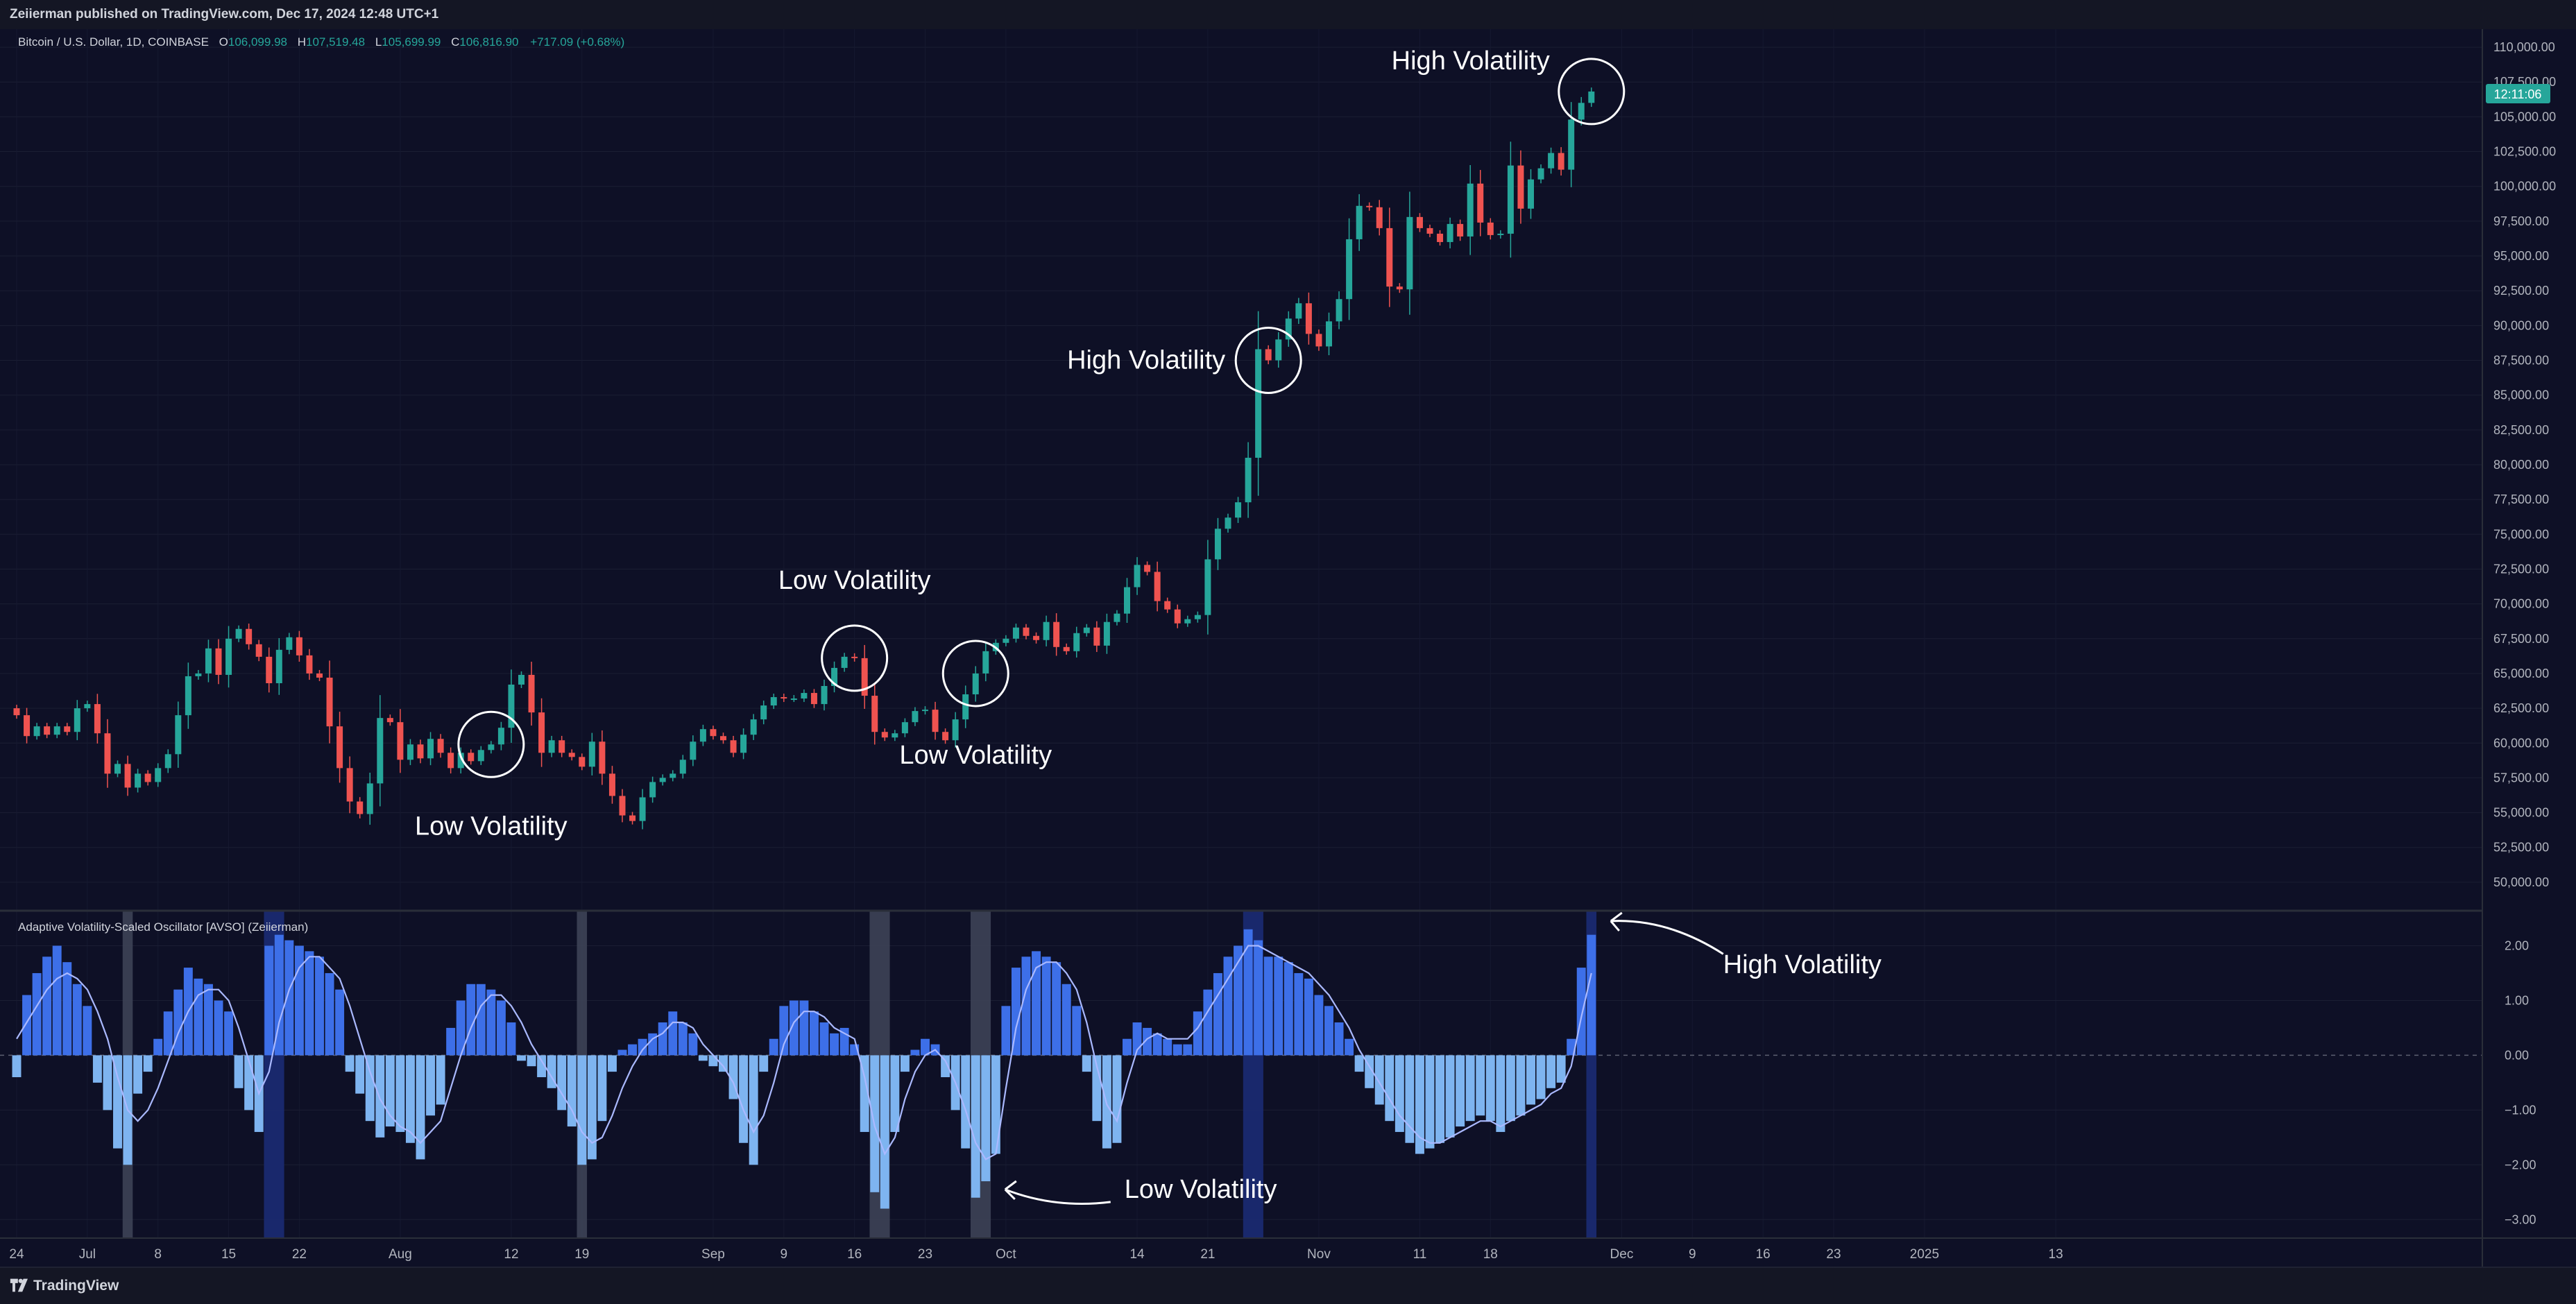 This screenshot has height=1304, width=2576. Describe the element at coordinates (1692, 1254) in the screenshot. I see `time-tick-label: 9` at that location.